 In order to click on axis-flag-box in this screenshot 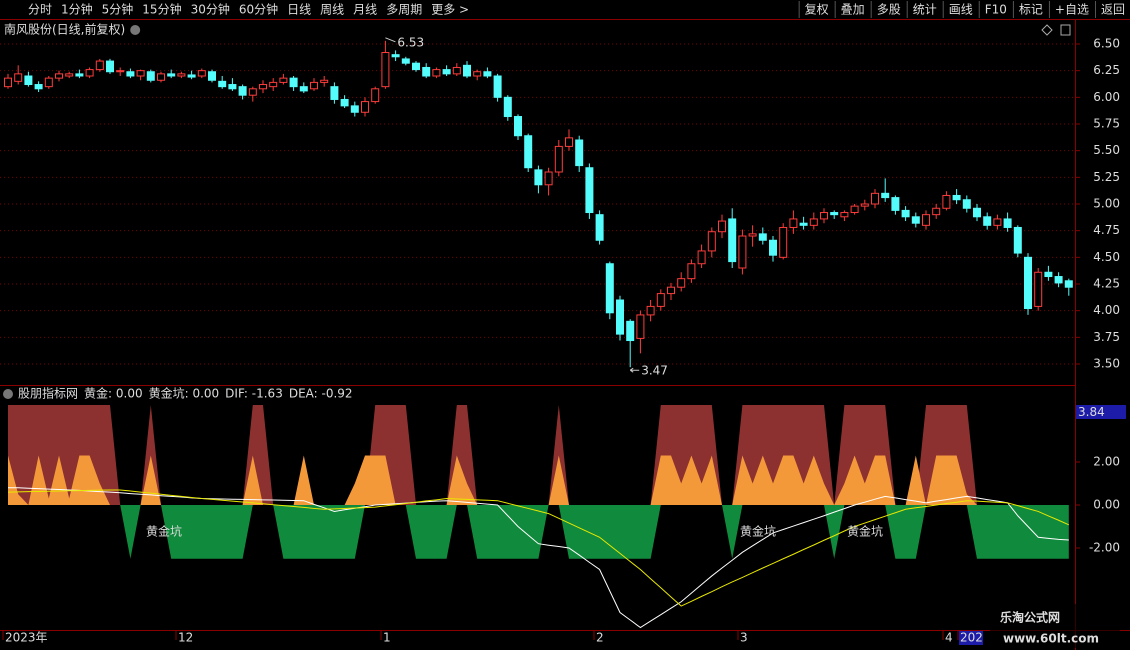, I will do `click(1101, 412)`.